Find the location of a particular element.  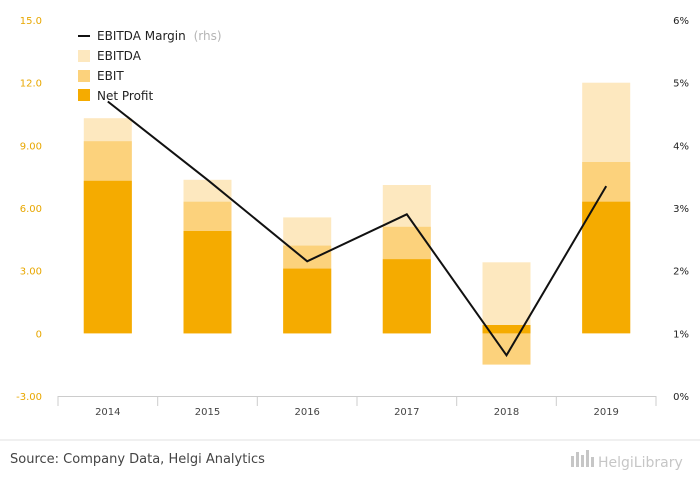

y-tick-label: 9.00 is located at coordinates (31, 146).